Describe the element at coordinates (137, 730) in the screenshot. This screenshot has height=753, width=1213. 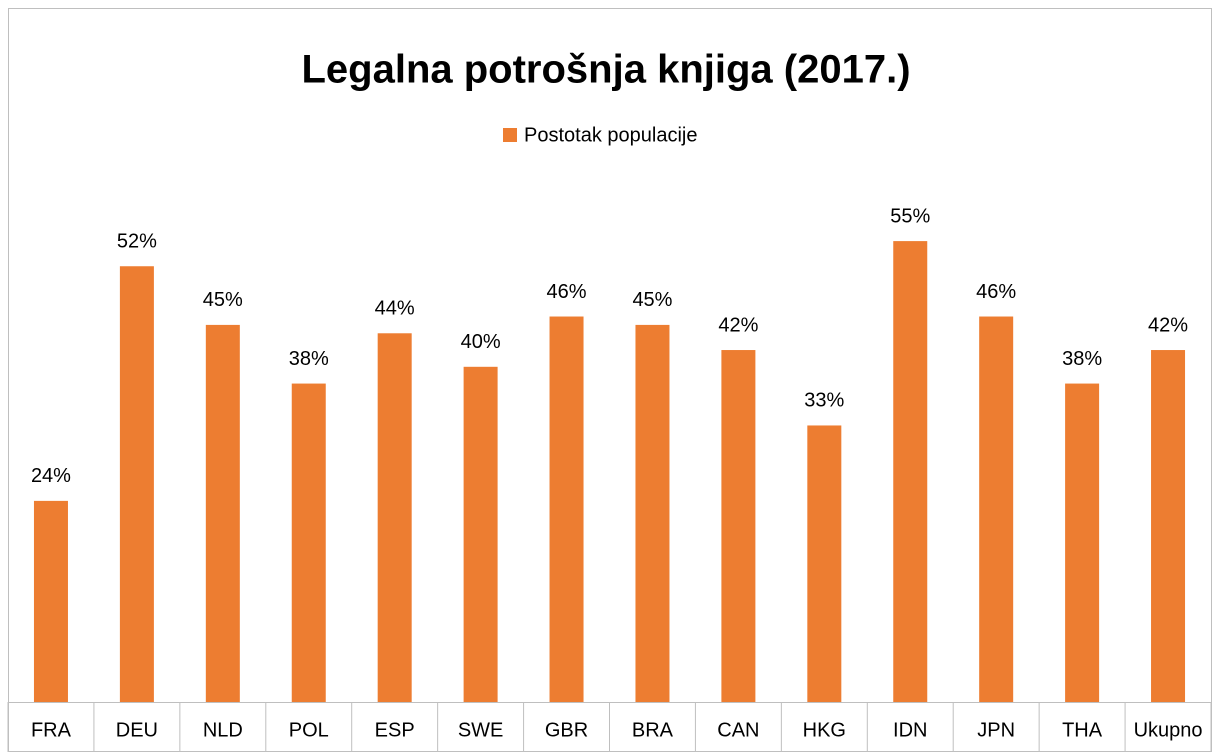
I see `x-tick-label: DEU` at that location.